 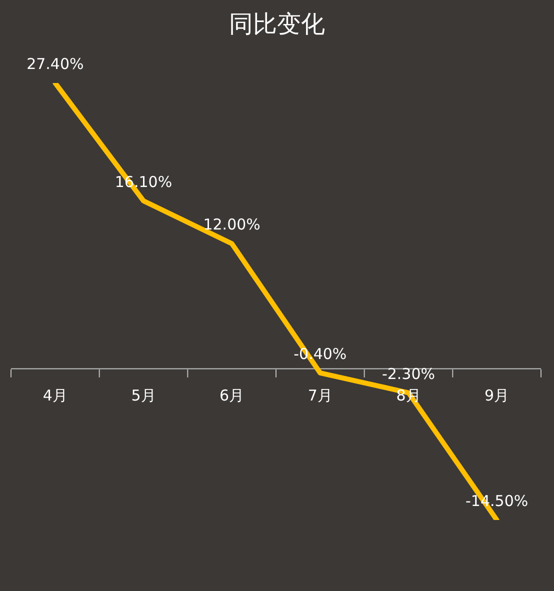 I want to click on x-tick-label: 5月, so click(x=143, y=395).